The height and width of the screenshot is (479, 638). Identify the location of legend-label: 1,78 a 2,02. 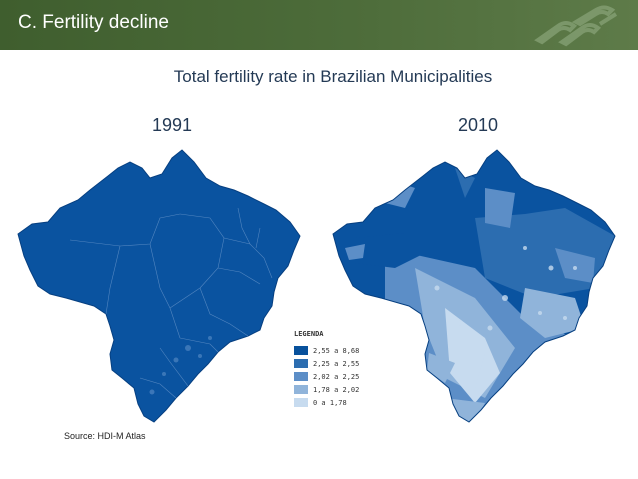
(336, 389).